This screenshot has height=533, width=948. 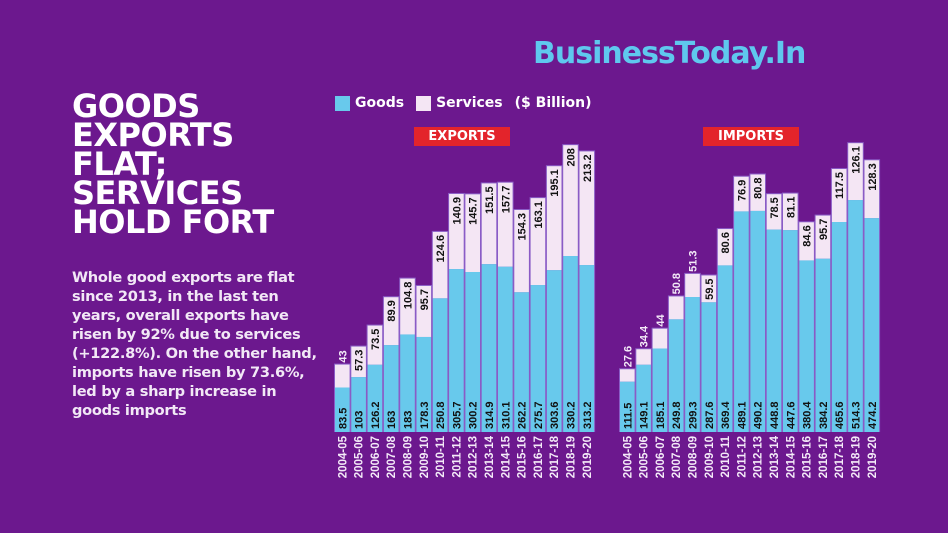 I want to click on exports-goods-value-label: 303.6, so click(x=555, y=415).